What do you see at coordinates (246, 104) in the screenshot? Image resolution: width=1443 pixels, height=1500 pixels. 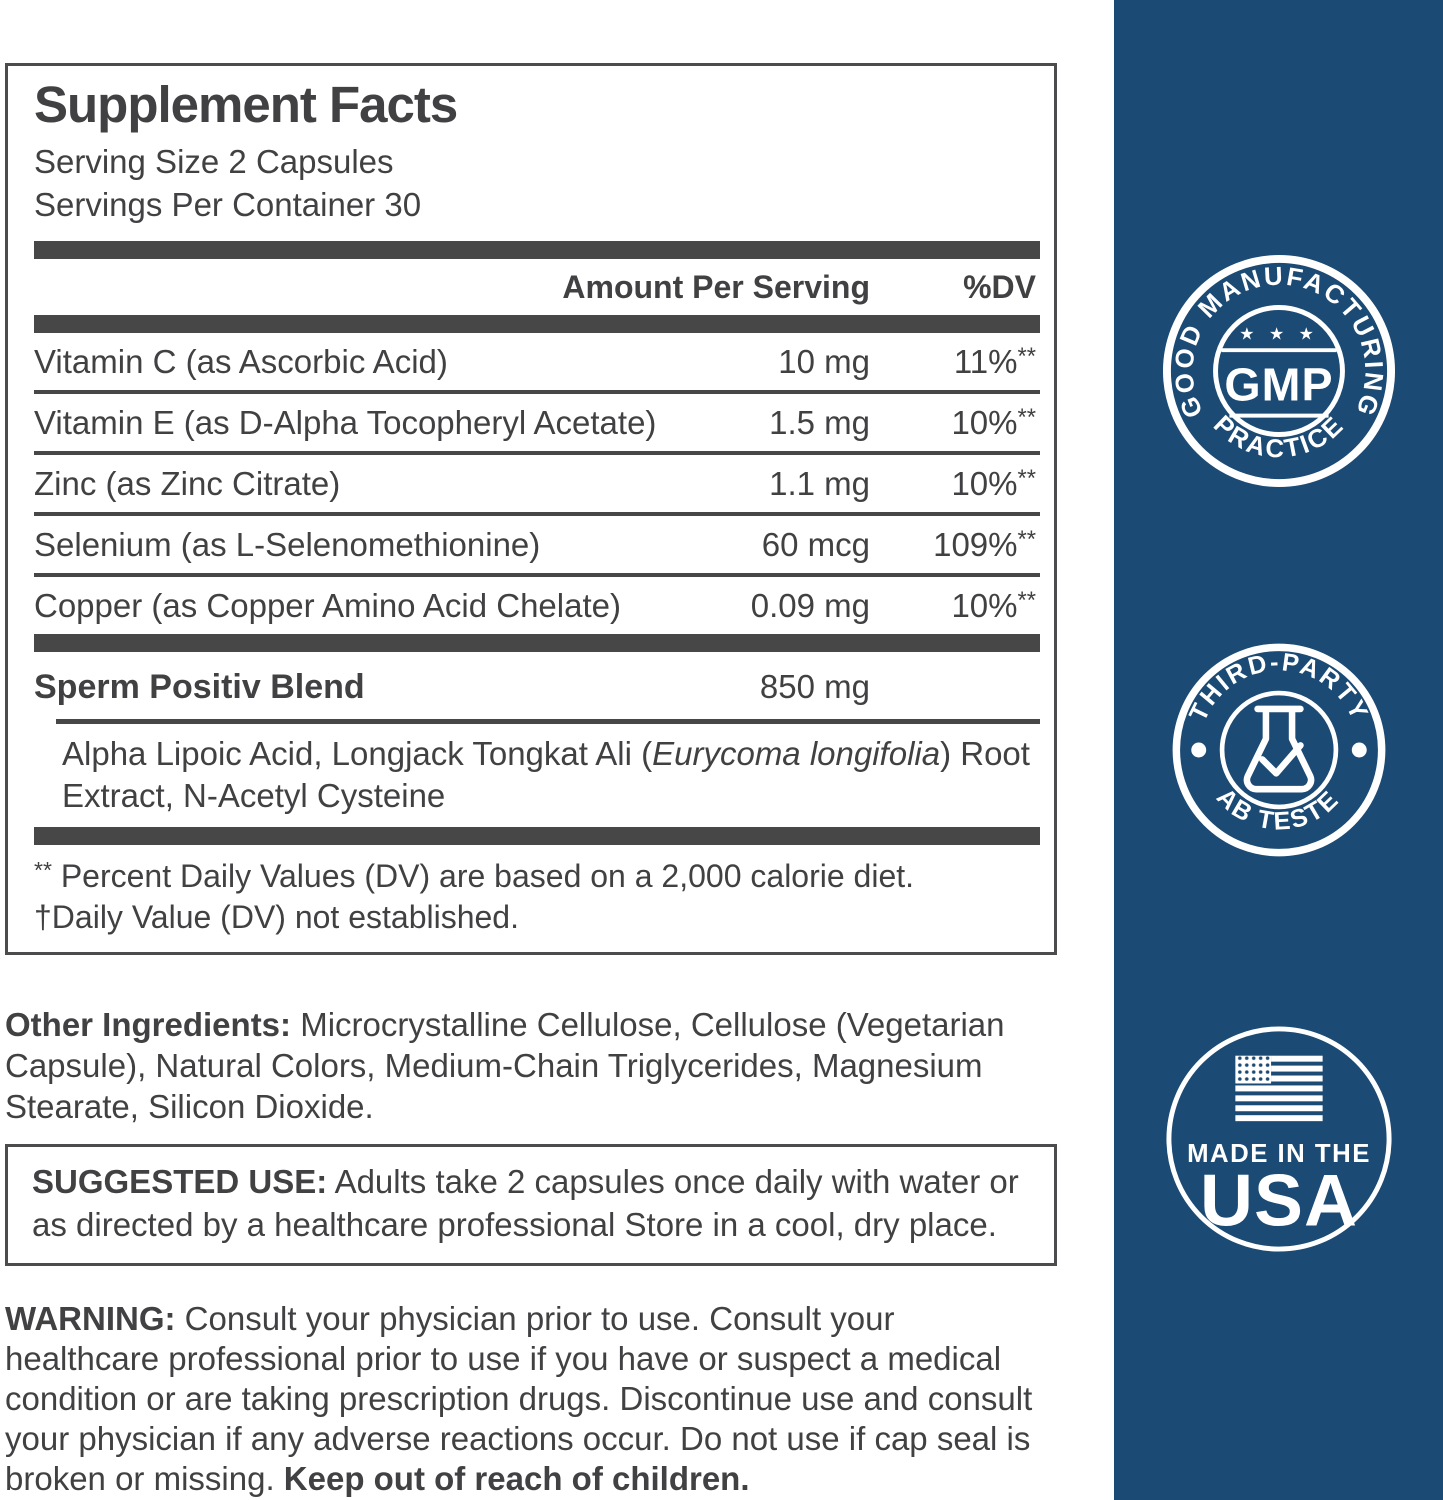 I see `supplement-facts-title: Supplement Facts` at bounding box center [246, 104].